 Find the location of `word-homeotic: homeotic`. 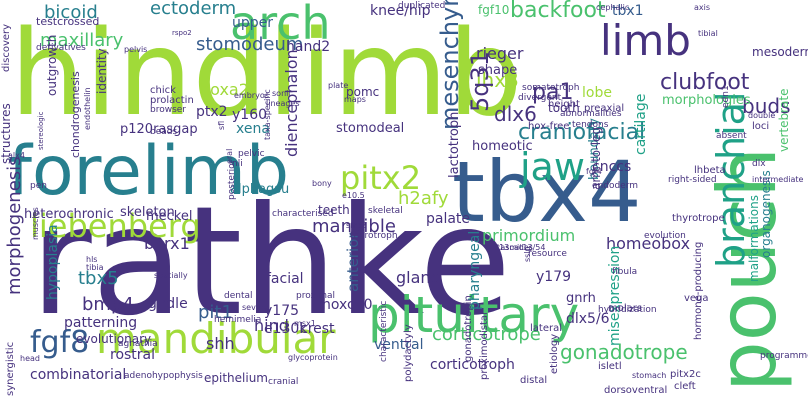

word-homeotic: homeotic is located at coordinates (502, 146).